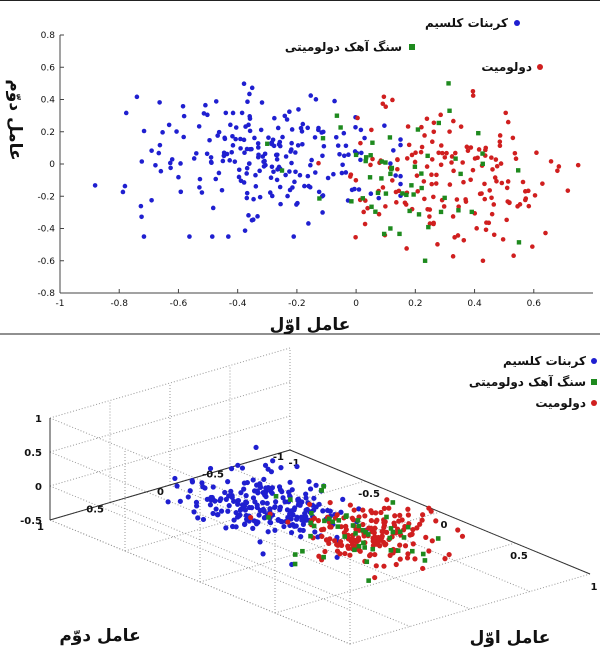 The height and width of the screenshot is (671, 600). I want to click on y-tick-label: 0.2, so click(48, 133).